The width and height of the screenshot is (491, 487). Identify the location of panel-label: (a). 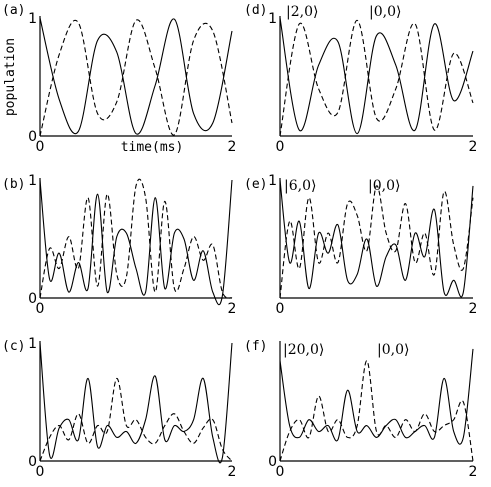
(13, 10).